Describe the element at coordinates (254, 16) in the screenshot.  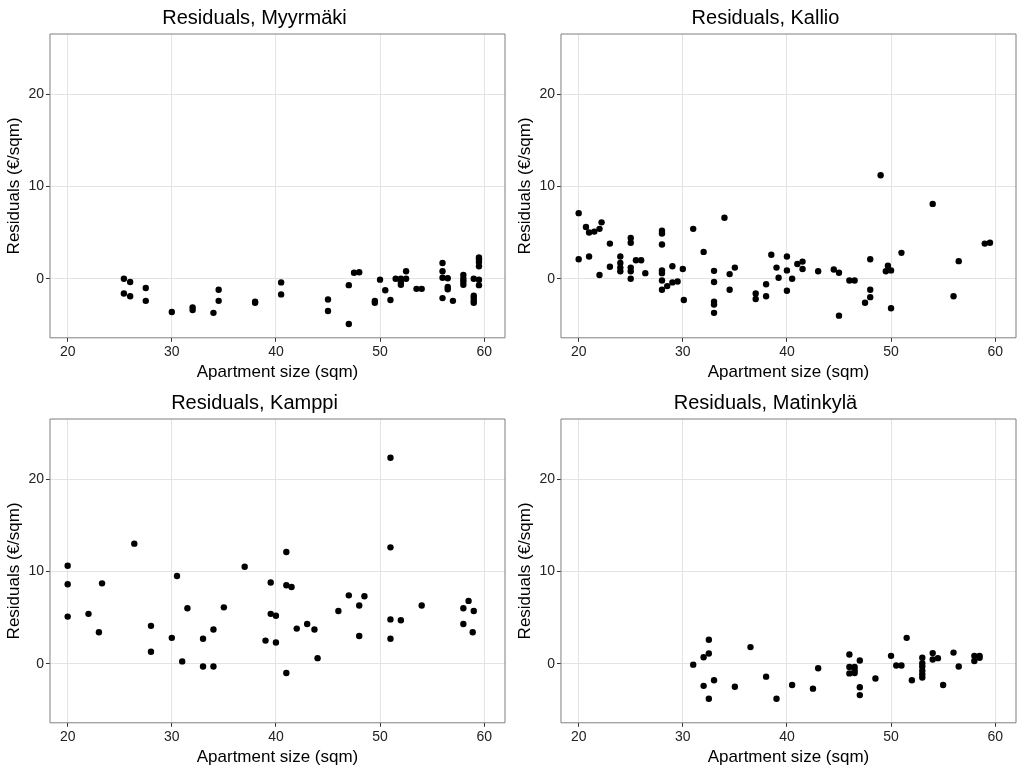
I see `chart-title: Residuals, Myyrmäki` at that location.